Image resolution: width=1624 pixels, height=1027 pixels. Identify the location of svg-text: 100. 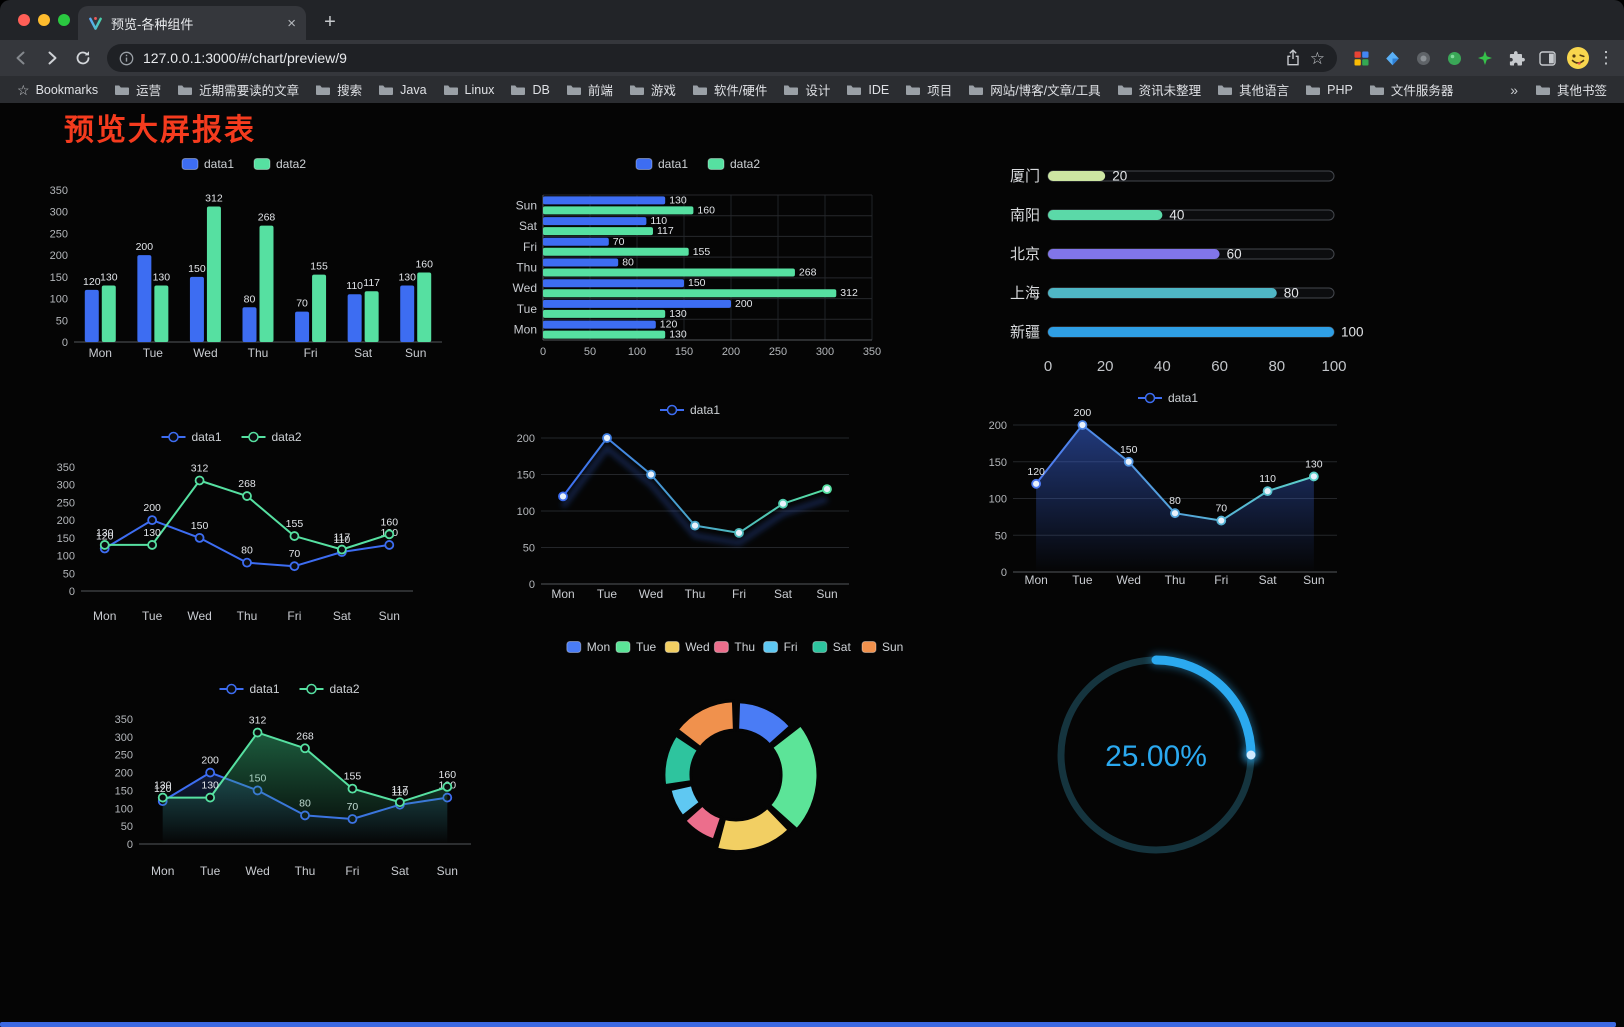
(998, 500).